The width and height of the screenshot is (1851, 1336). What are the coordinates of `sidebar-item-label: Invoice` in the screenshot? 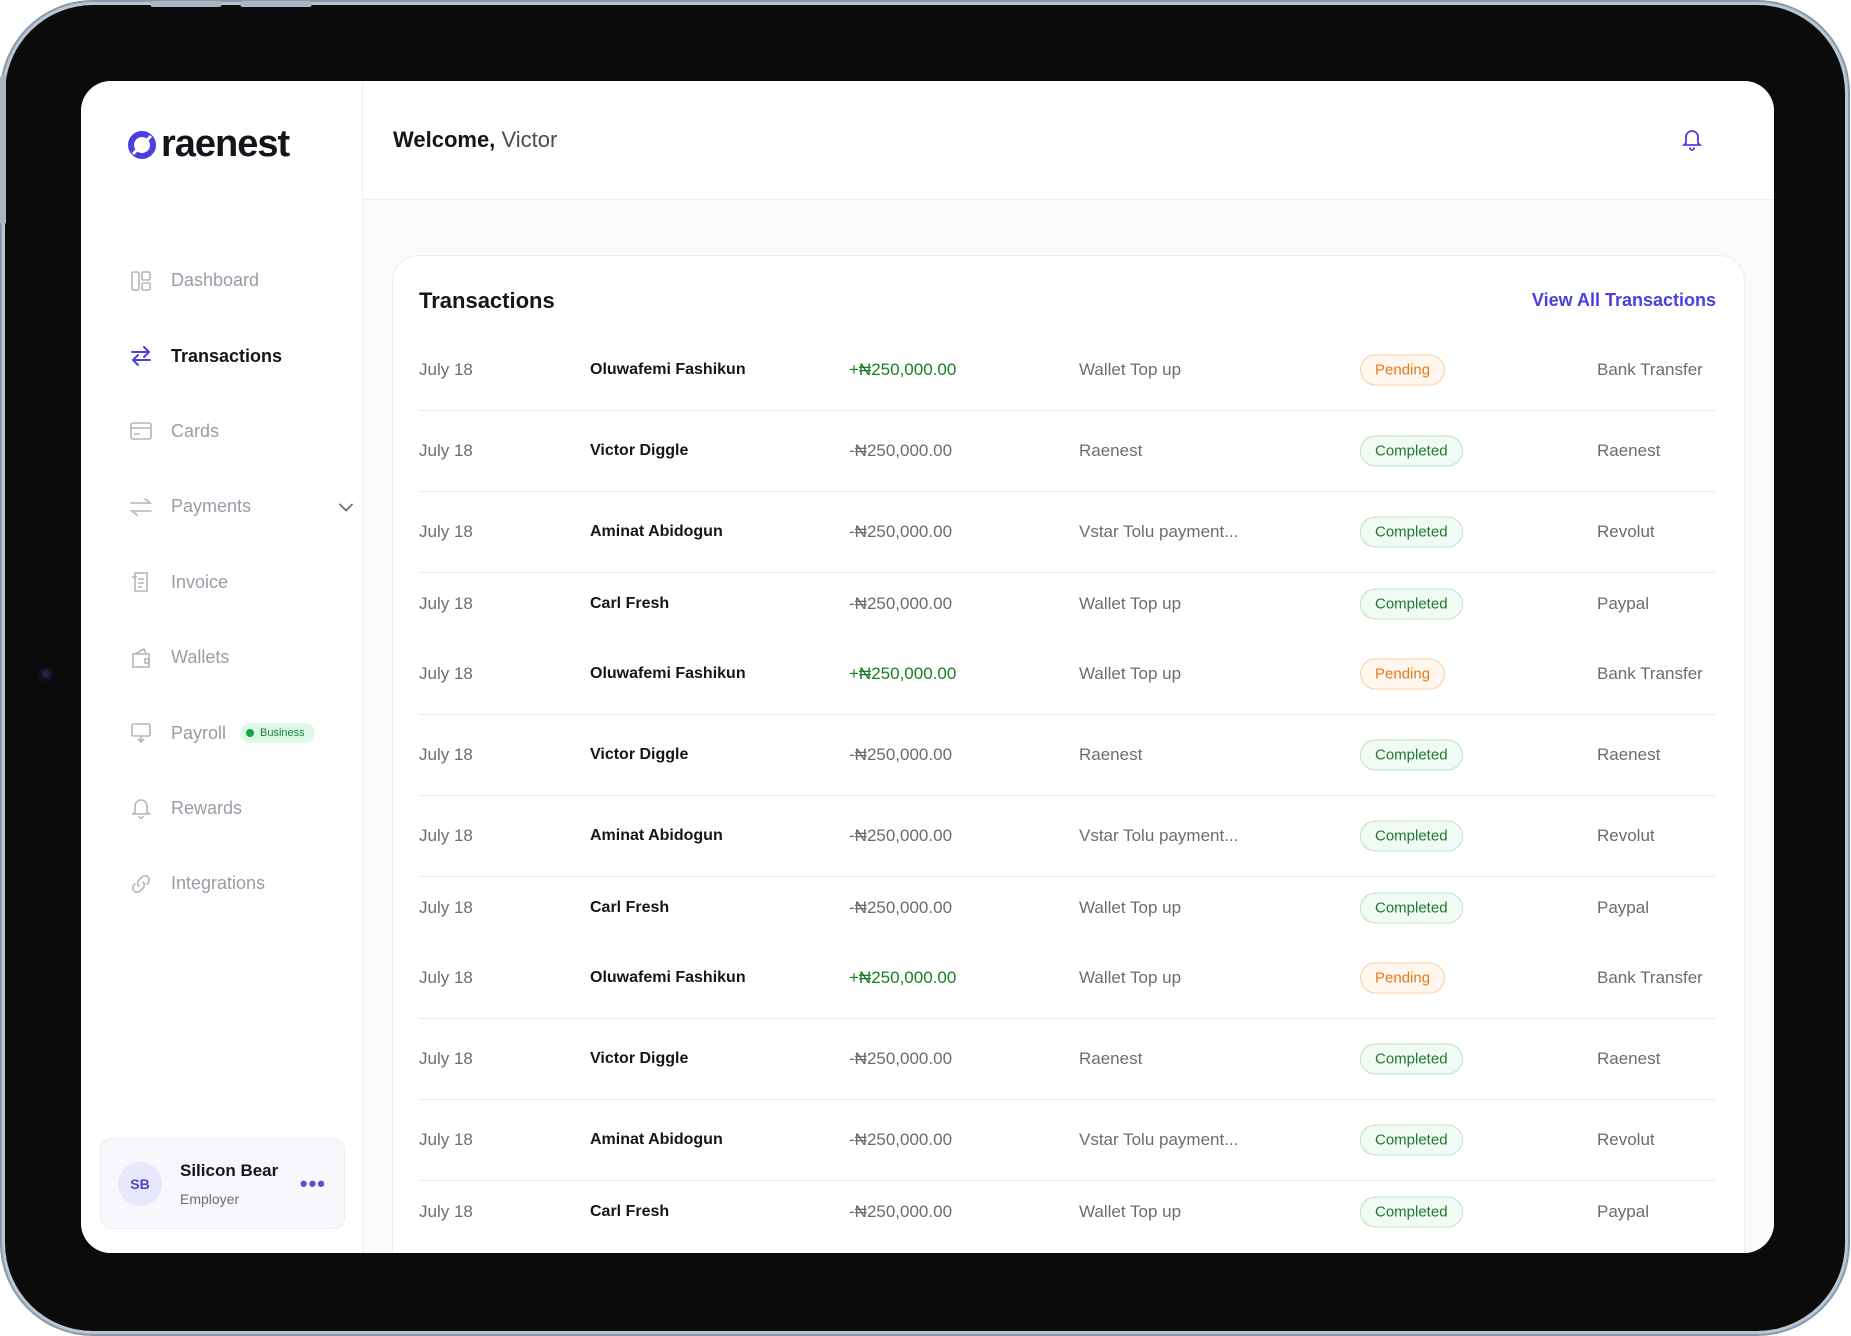 It's located at (200, 581).